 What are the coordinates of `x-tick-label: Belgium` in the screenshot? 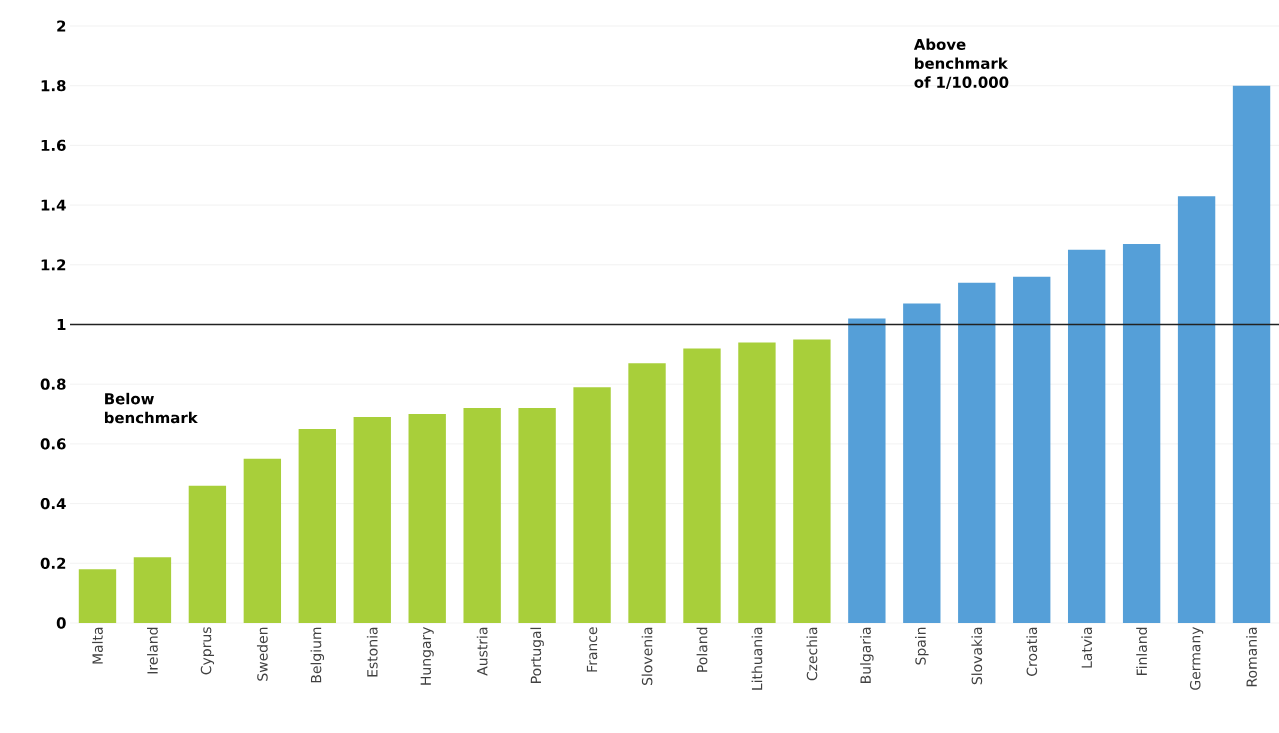 It's located at (317, 655).